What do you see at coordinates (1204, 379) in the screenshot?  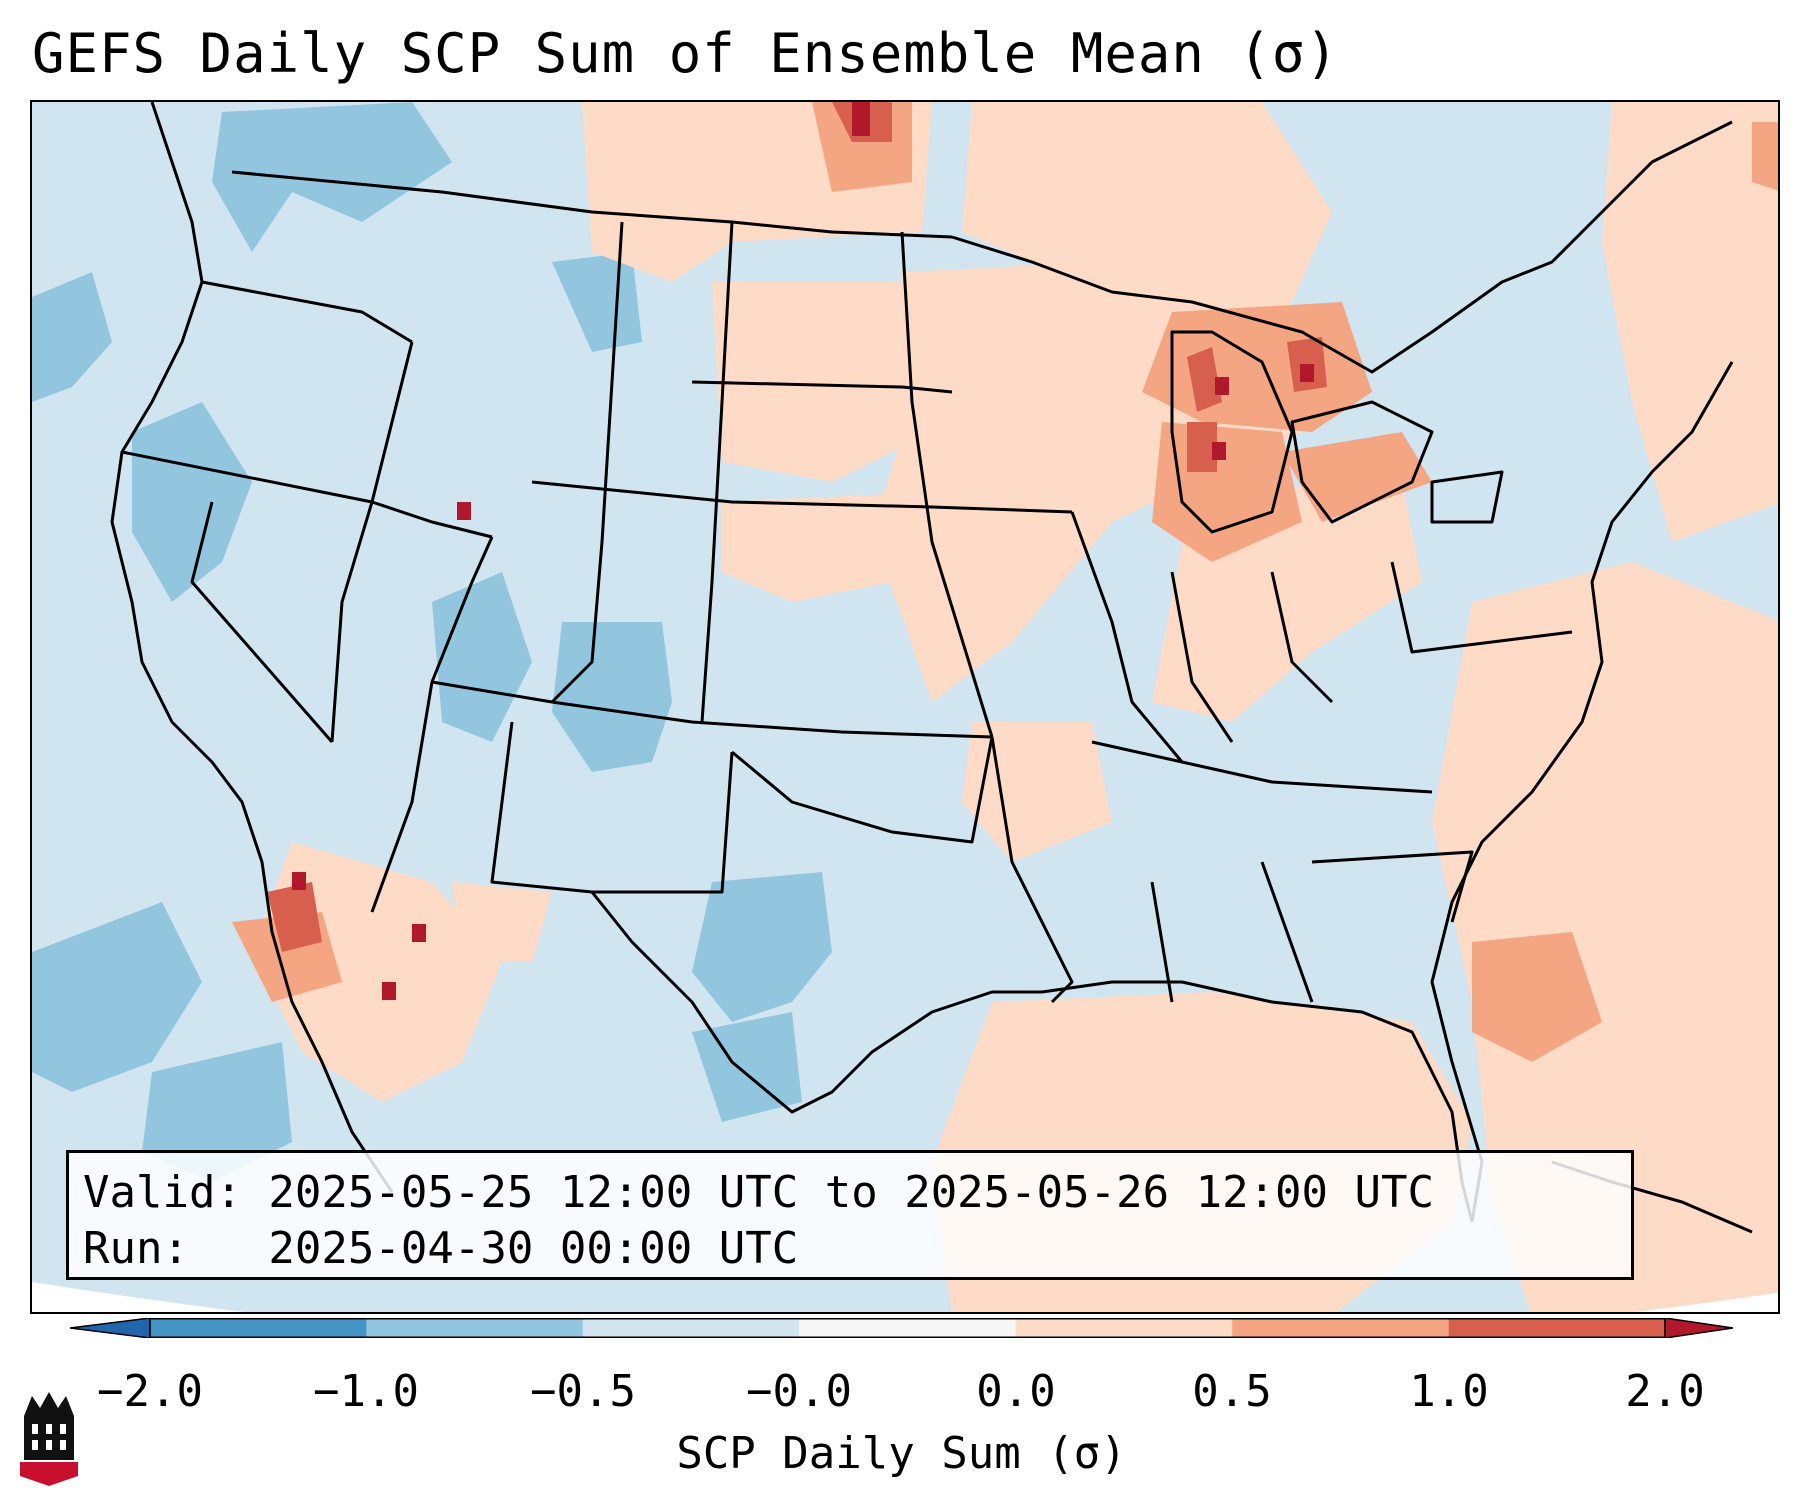 I see `patch-michigan-west` at bounding box center [1204, 379].